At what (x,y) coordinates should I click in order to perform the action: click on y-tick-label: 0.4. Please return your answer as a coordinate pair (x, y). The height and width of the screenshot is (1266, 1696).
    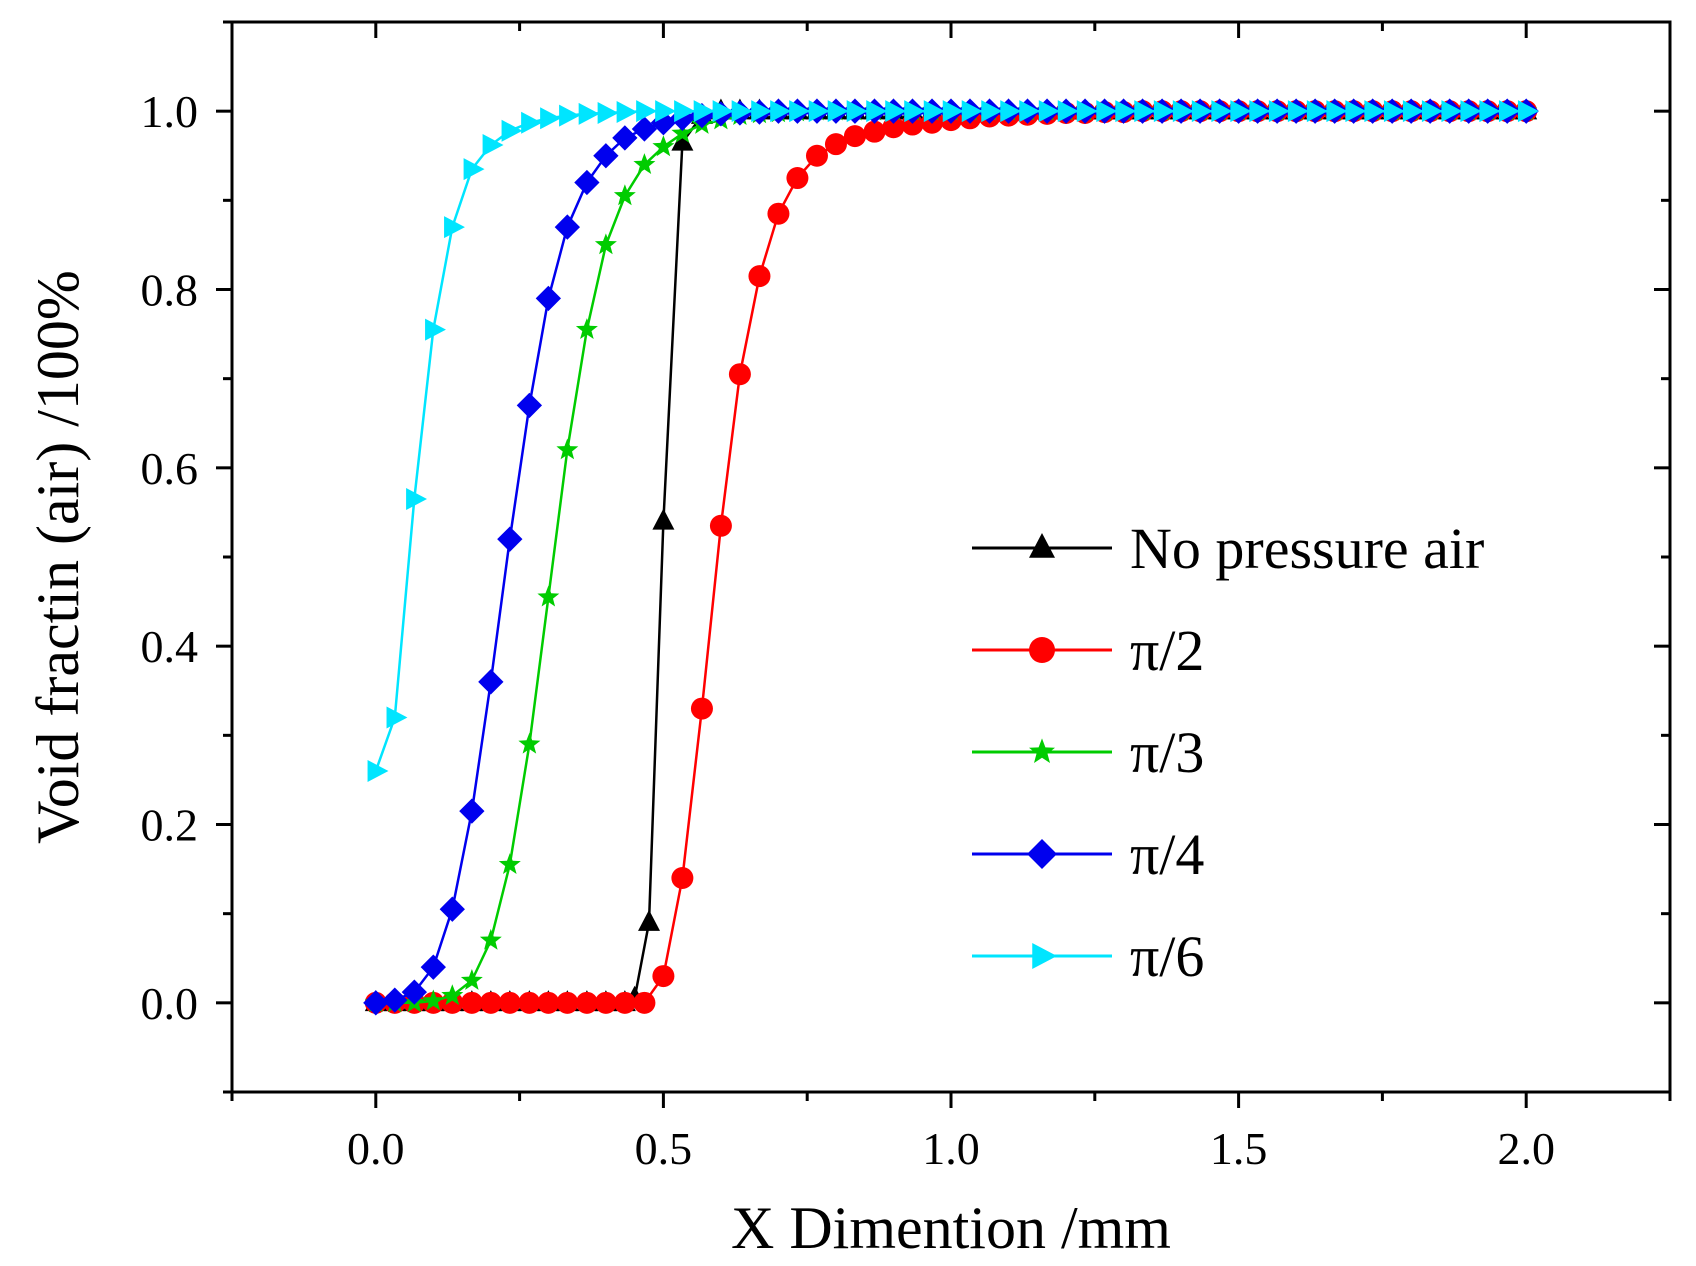
    Looking at the image, I should click on (170, 646).